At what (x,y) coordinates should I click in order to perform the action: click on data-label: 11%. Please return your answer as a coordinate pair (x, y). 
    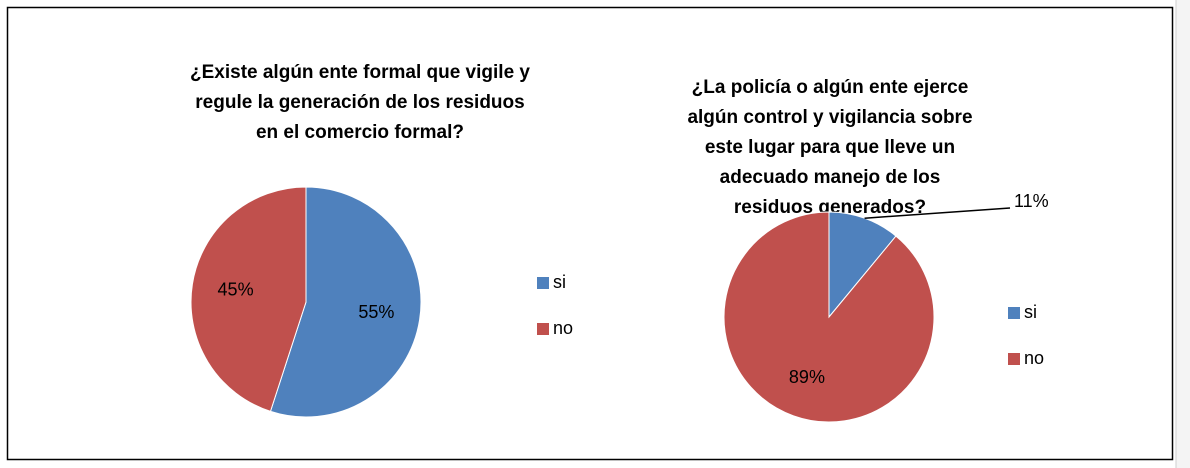
    Looking at the image, I should click on (1031, 201).